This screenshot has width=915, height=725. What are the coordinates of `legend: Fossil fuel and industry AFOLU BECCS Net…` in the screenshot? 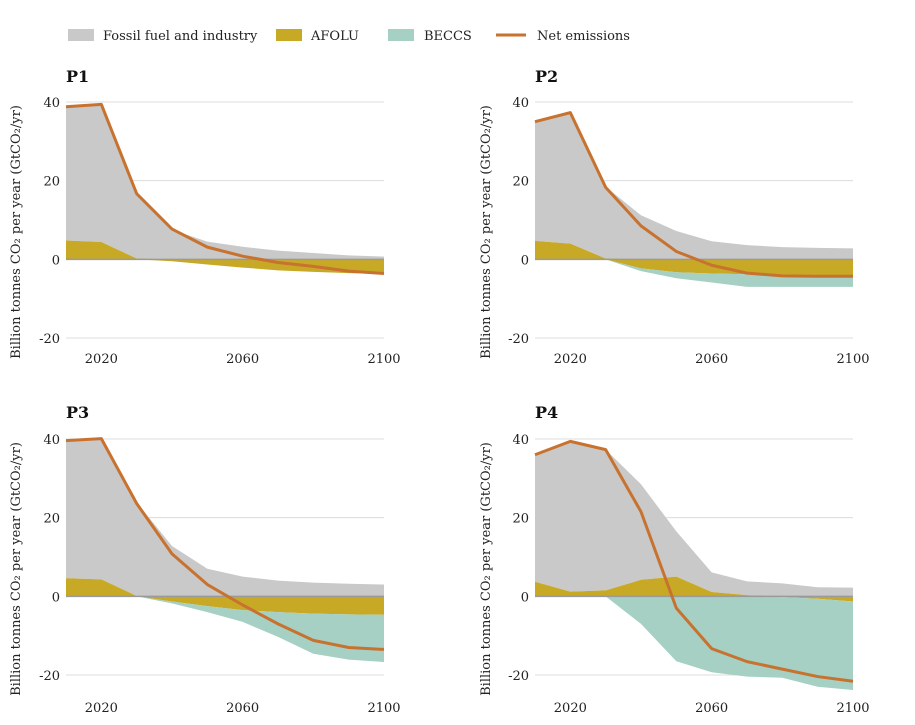 It's located at (349, 36).